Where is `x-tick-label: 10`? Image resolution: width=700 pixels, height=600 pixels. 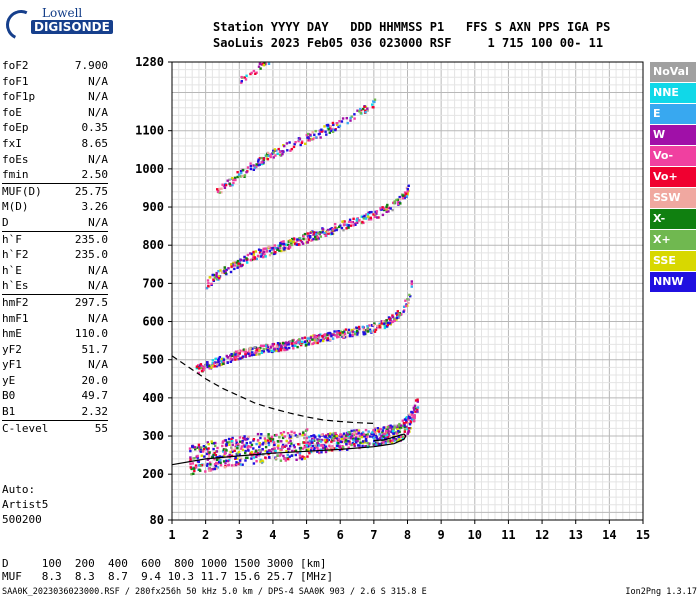 x-tick-label: 10 is located at coordinates (475, 535).